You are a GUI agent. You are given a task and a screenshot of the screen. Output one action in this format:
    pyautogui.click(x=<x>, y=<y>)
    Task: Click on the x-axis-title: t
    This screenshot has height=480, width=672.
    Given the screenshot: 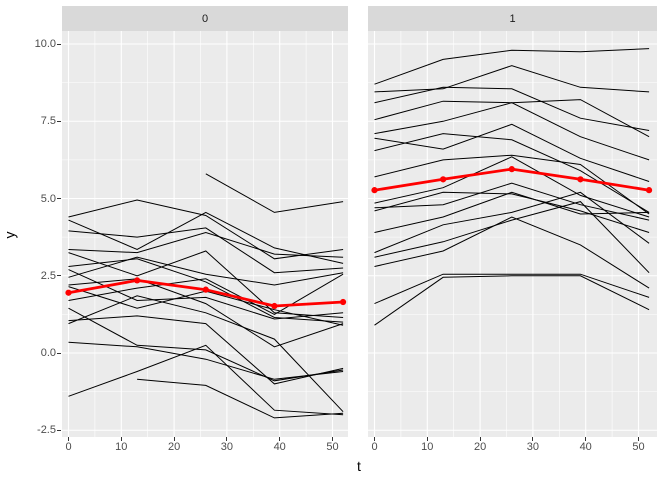 What is the action you would take?
    pyautogui.click(x=359, y=466)
    